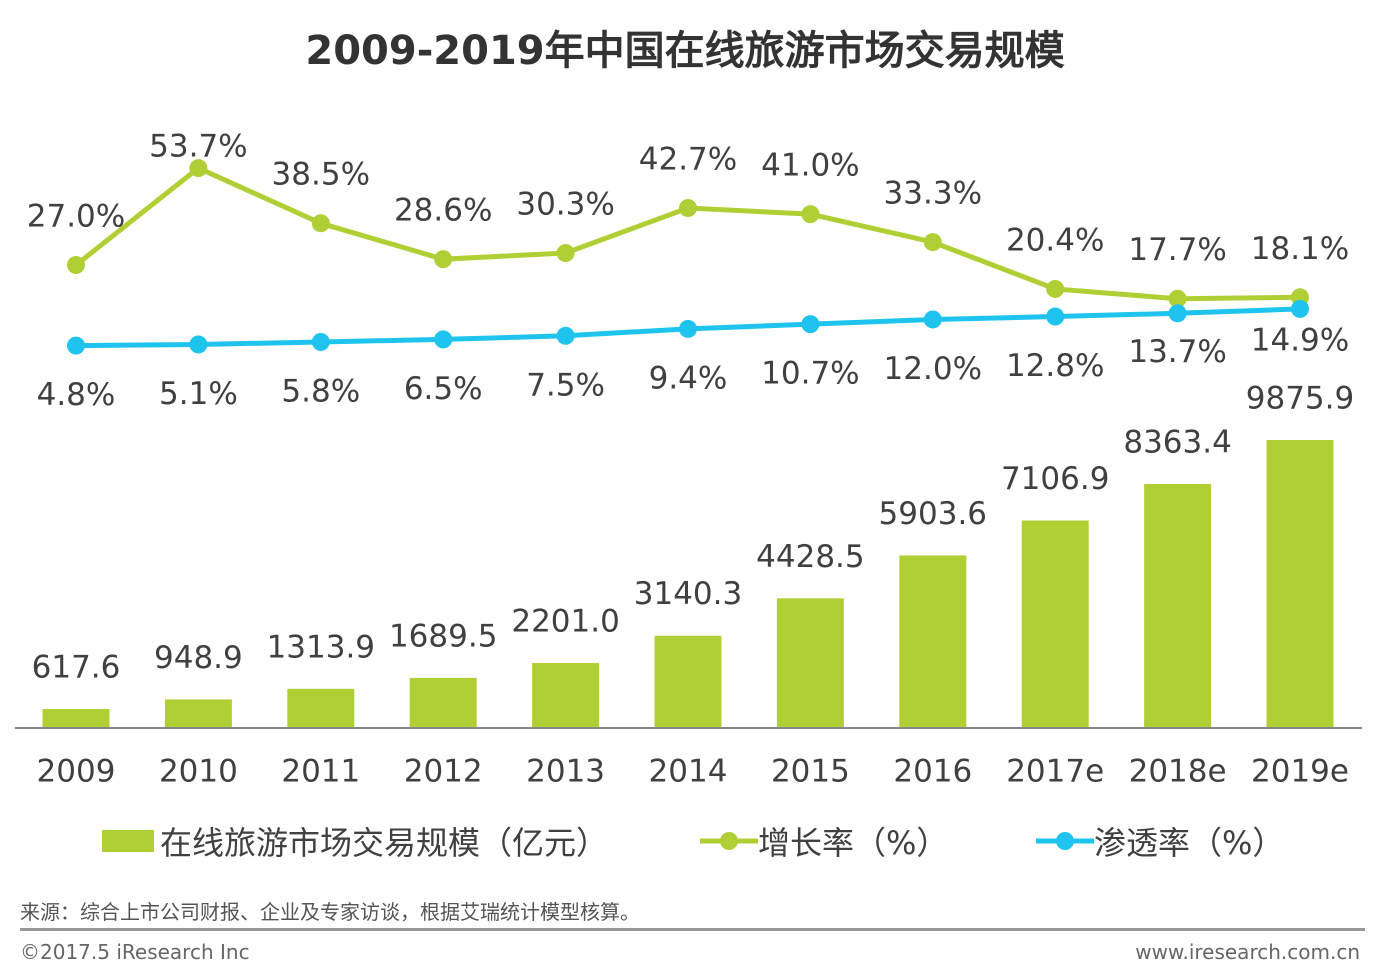 The width and height of the screenshot is (1400, 977). What do you see at coordinates (384, 843) in the screenshot?
I see `legend-label: 在线旅游市场交易规模（亿元）` at bounding box center [384, 843].